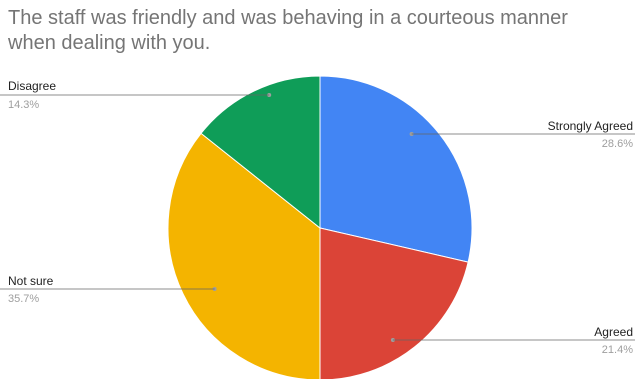  What do you see at coordinates (590, 126) in the screenshot?
I see `slice-label-strongly-agreed: Strongly Agreed` at bounding box center [590, 126].